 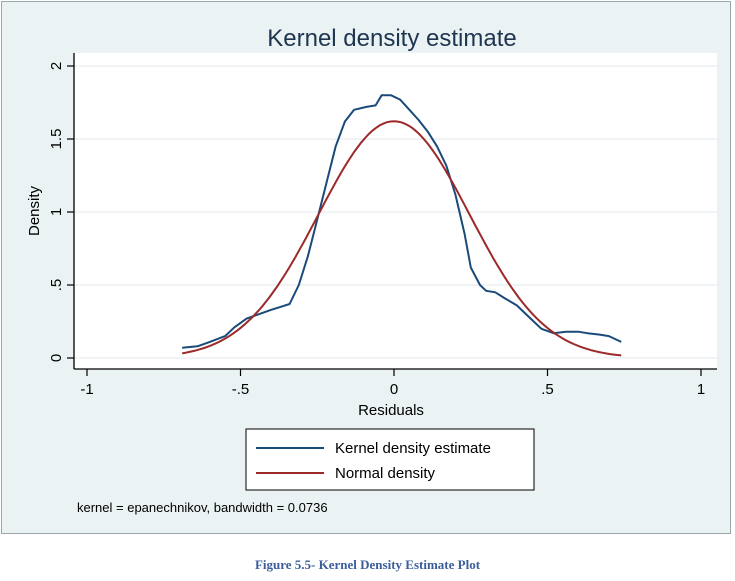 I want to click on y-tick-label: 1, so click(x=56, y=212).